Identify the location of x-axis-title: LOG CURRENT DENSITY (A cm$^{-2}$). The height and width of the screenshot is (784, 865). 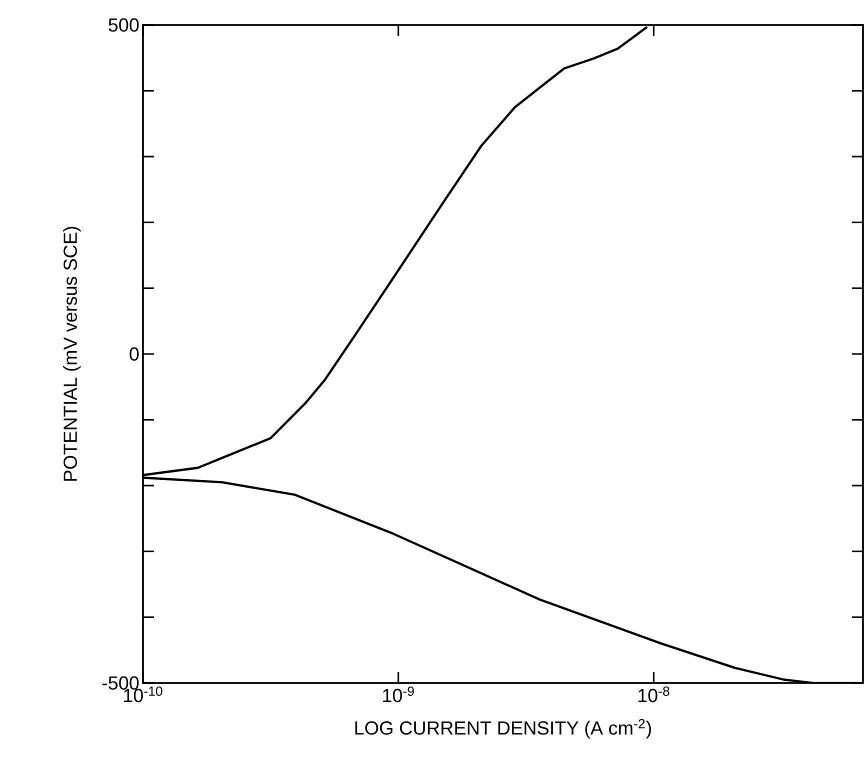
(503, 728).